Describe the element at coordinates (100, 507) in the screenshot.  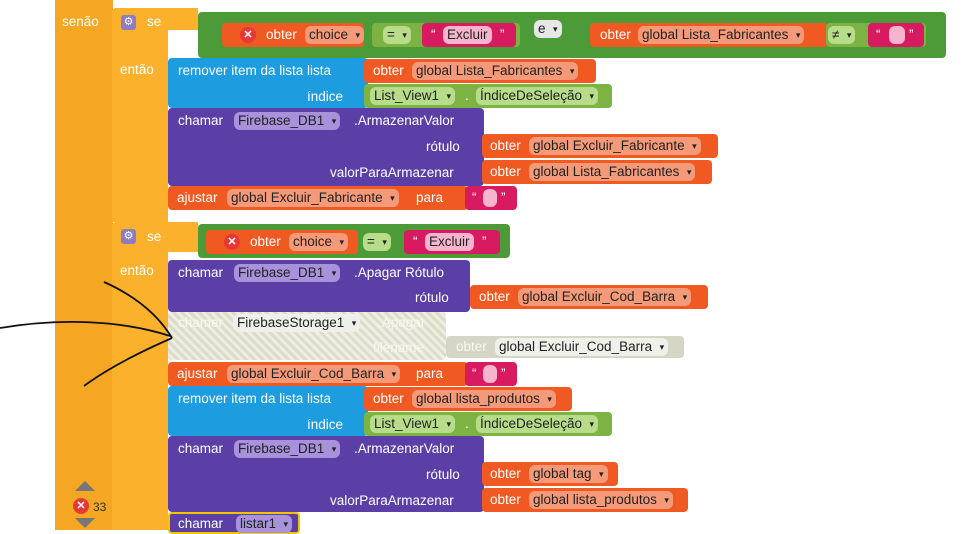
I see `error-count: 33` at that location.